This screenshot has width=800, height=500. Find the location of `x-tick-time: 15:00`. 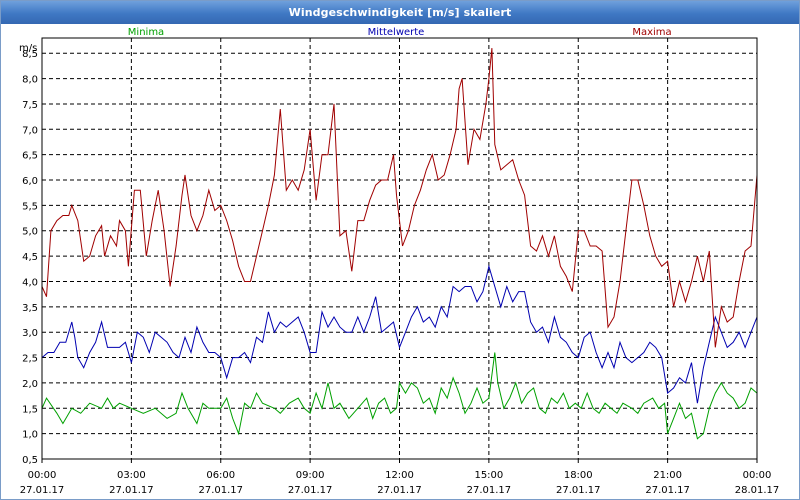

x-tick-time: 15:00 is located at coordinates (488, 475).